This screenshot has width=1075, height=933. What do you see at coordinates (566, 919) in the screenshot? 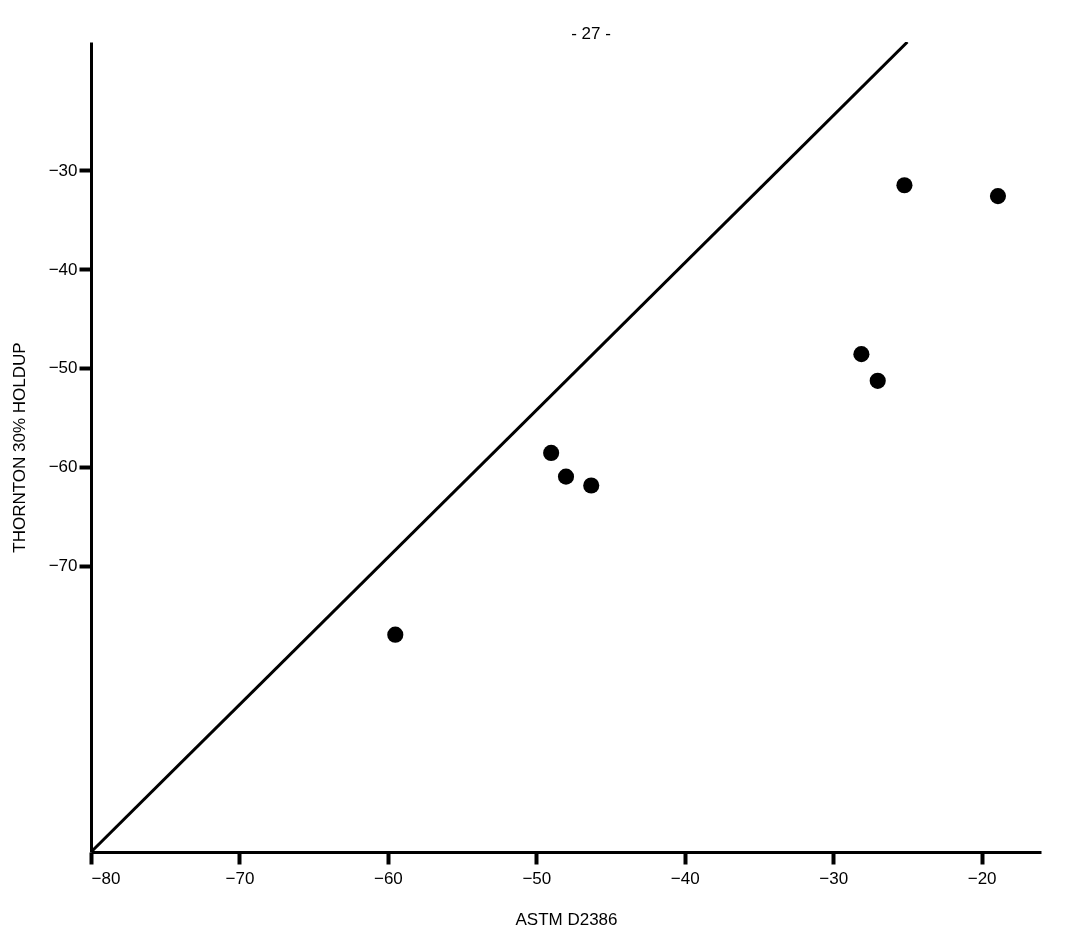
I see `x-axis-title: ASTM D2386` at bounding box center [566, 919].